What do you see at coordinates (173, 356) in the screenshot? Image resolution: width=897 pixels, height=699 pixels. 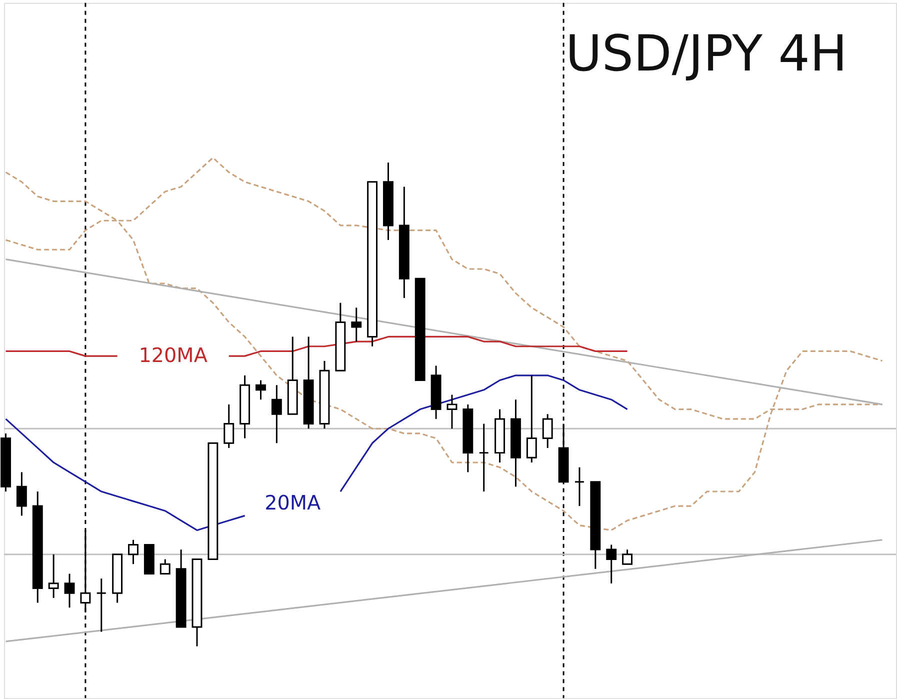 I see `series-label: 120MA` at bounding box center [173, 356].